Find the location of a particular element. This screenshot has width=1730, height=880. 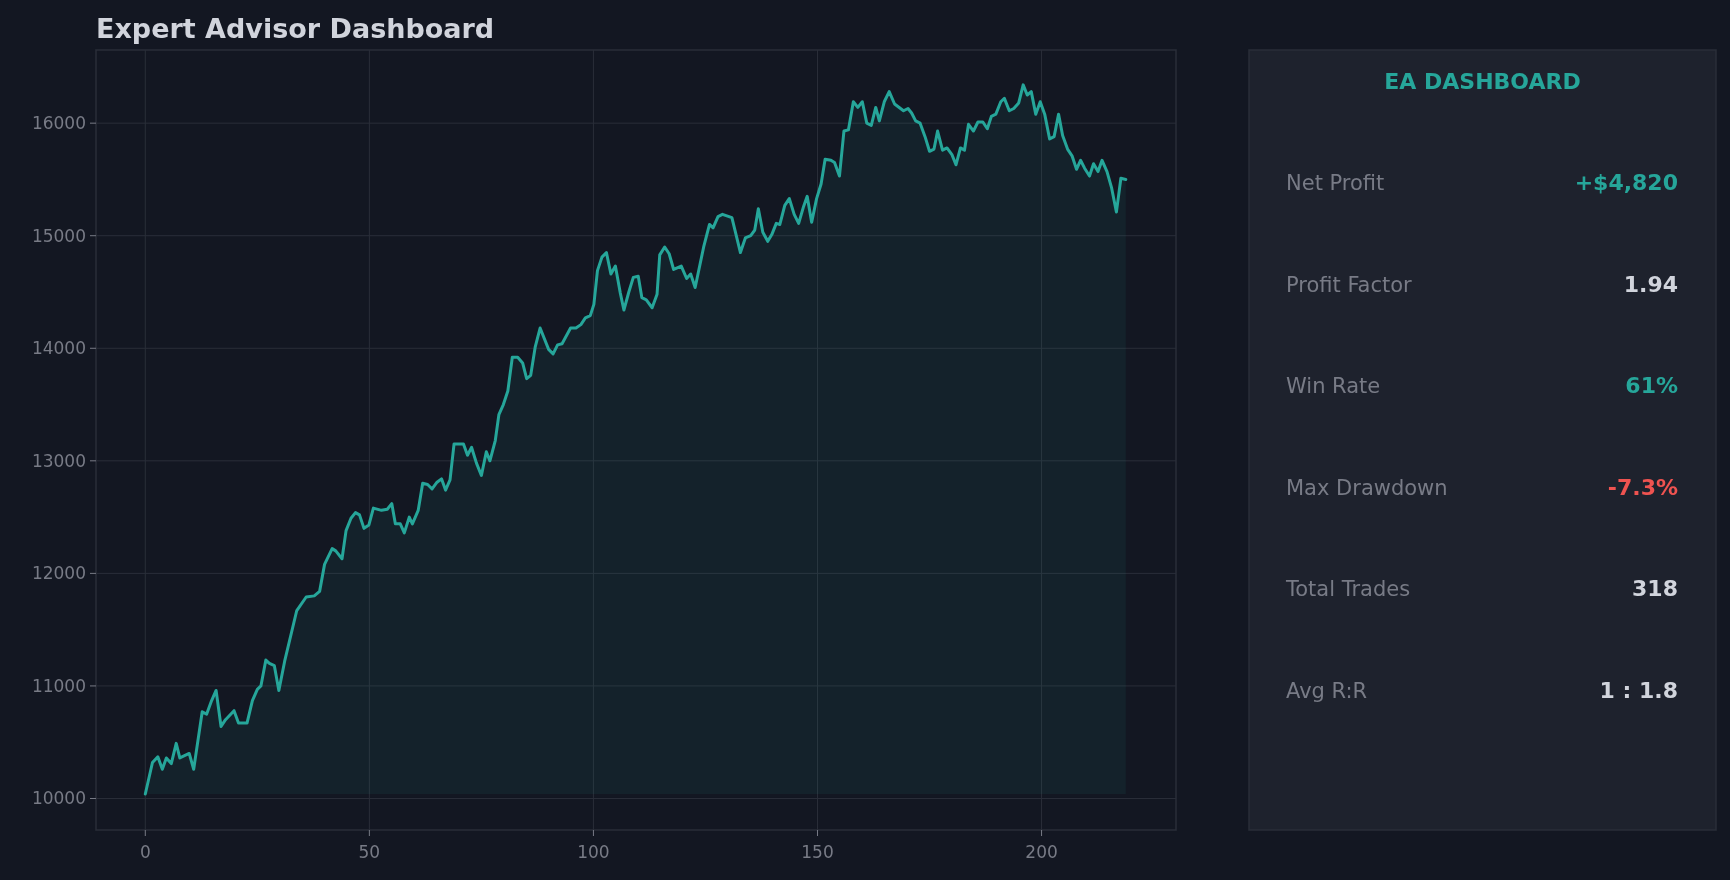

text: EA DASHBOARD is located at coordinates (1482, 81).